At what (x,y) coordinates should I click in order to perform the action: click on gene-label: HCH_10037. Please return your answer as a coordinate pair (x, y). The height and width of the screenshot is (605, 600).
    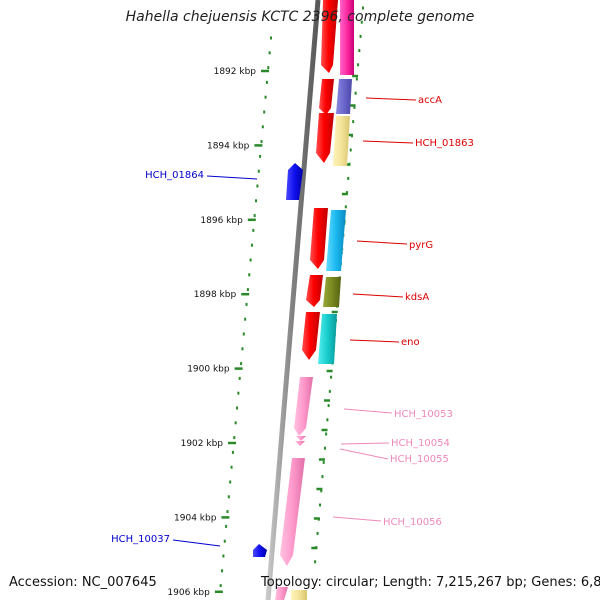
    Looking at the image, I should click on (140, 539).